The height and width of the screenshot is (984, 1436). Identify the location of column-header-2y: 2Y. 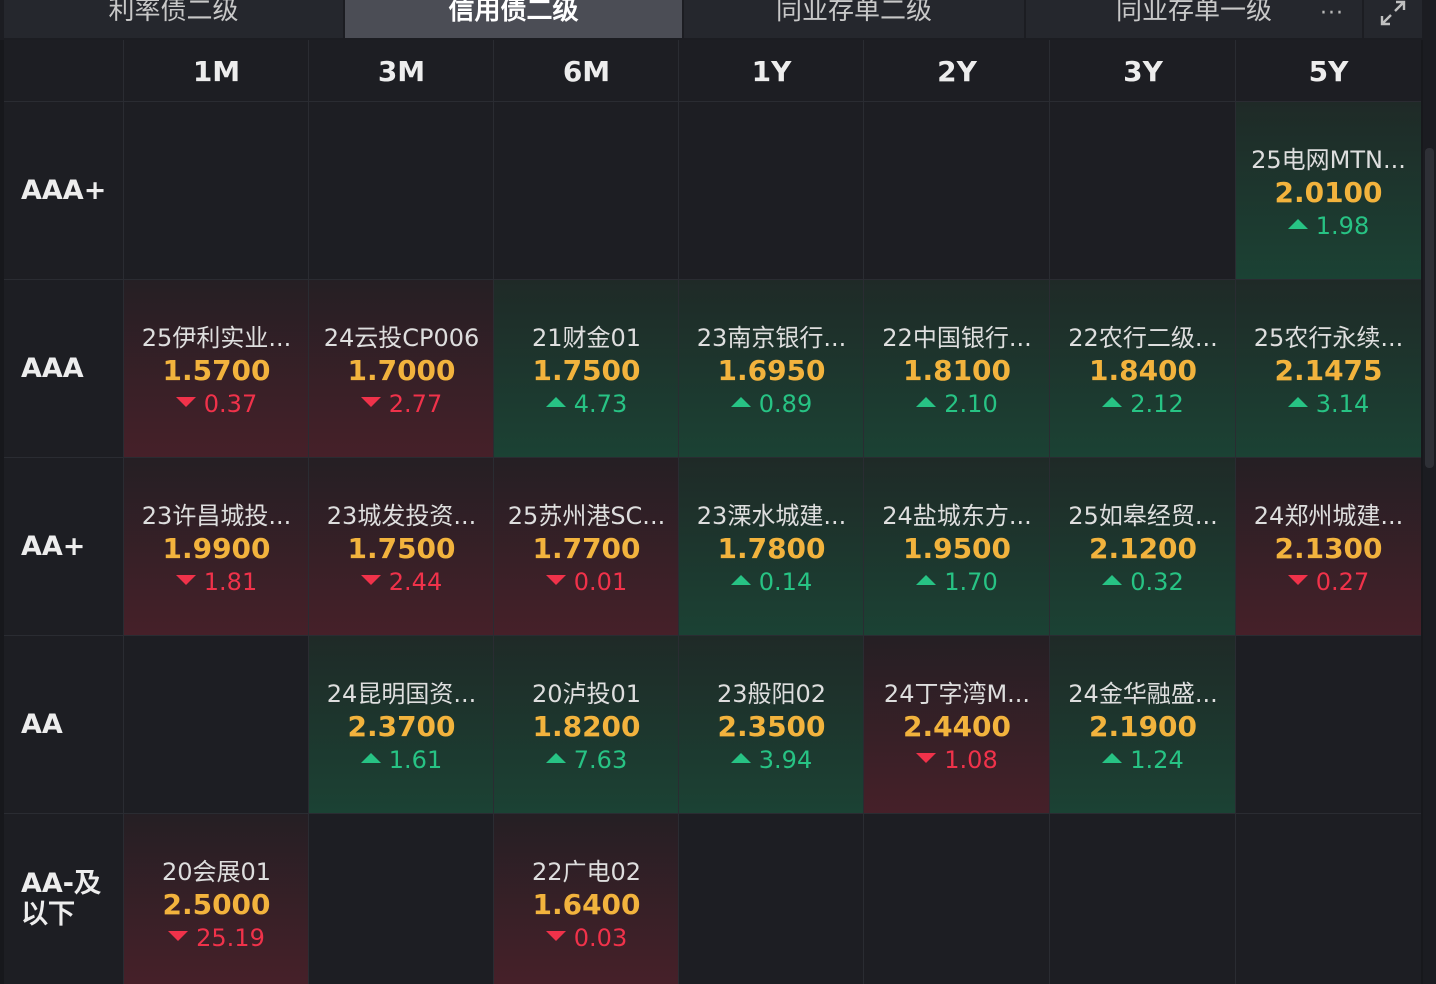
(957, 71).